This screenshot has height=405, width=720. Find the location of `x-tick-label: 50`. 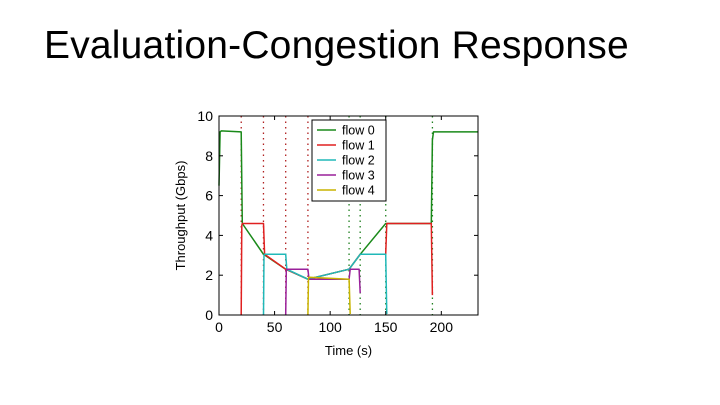

x-tick-label: 50 is located at coordinates (275, 327).